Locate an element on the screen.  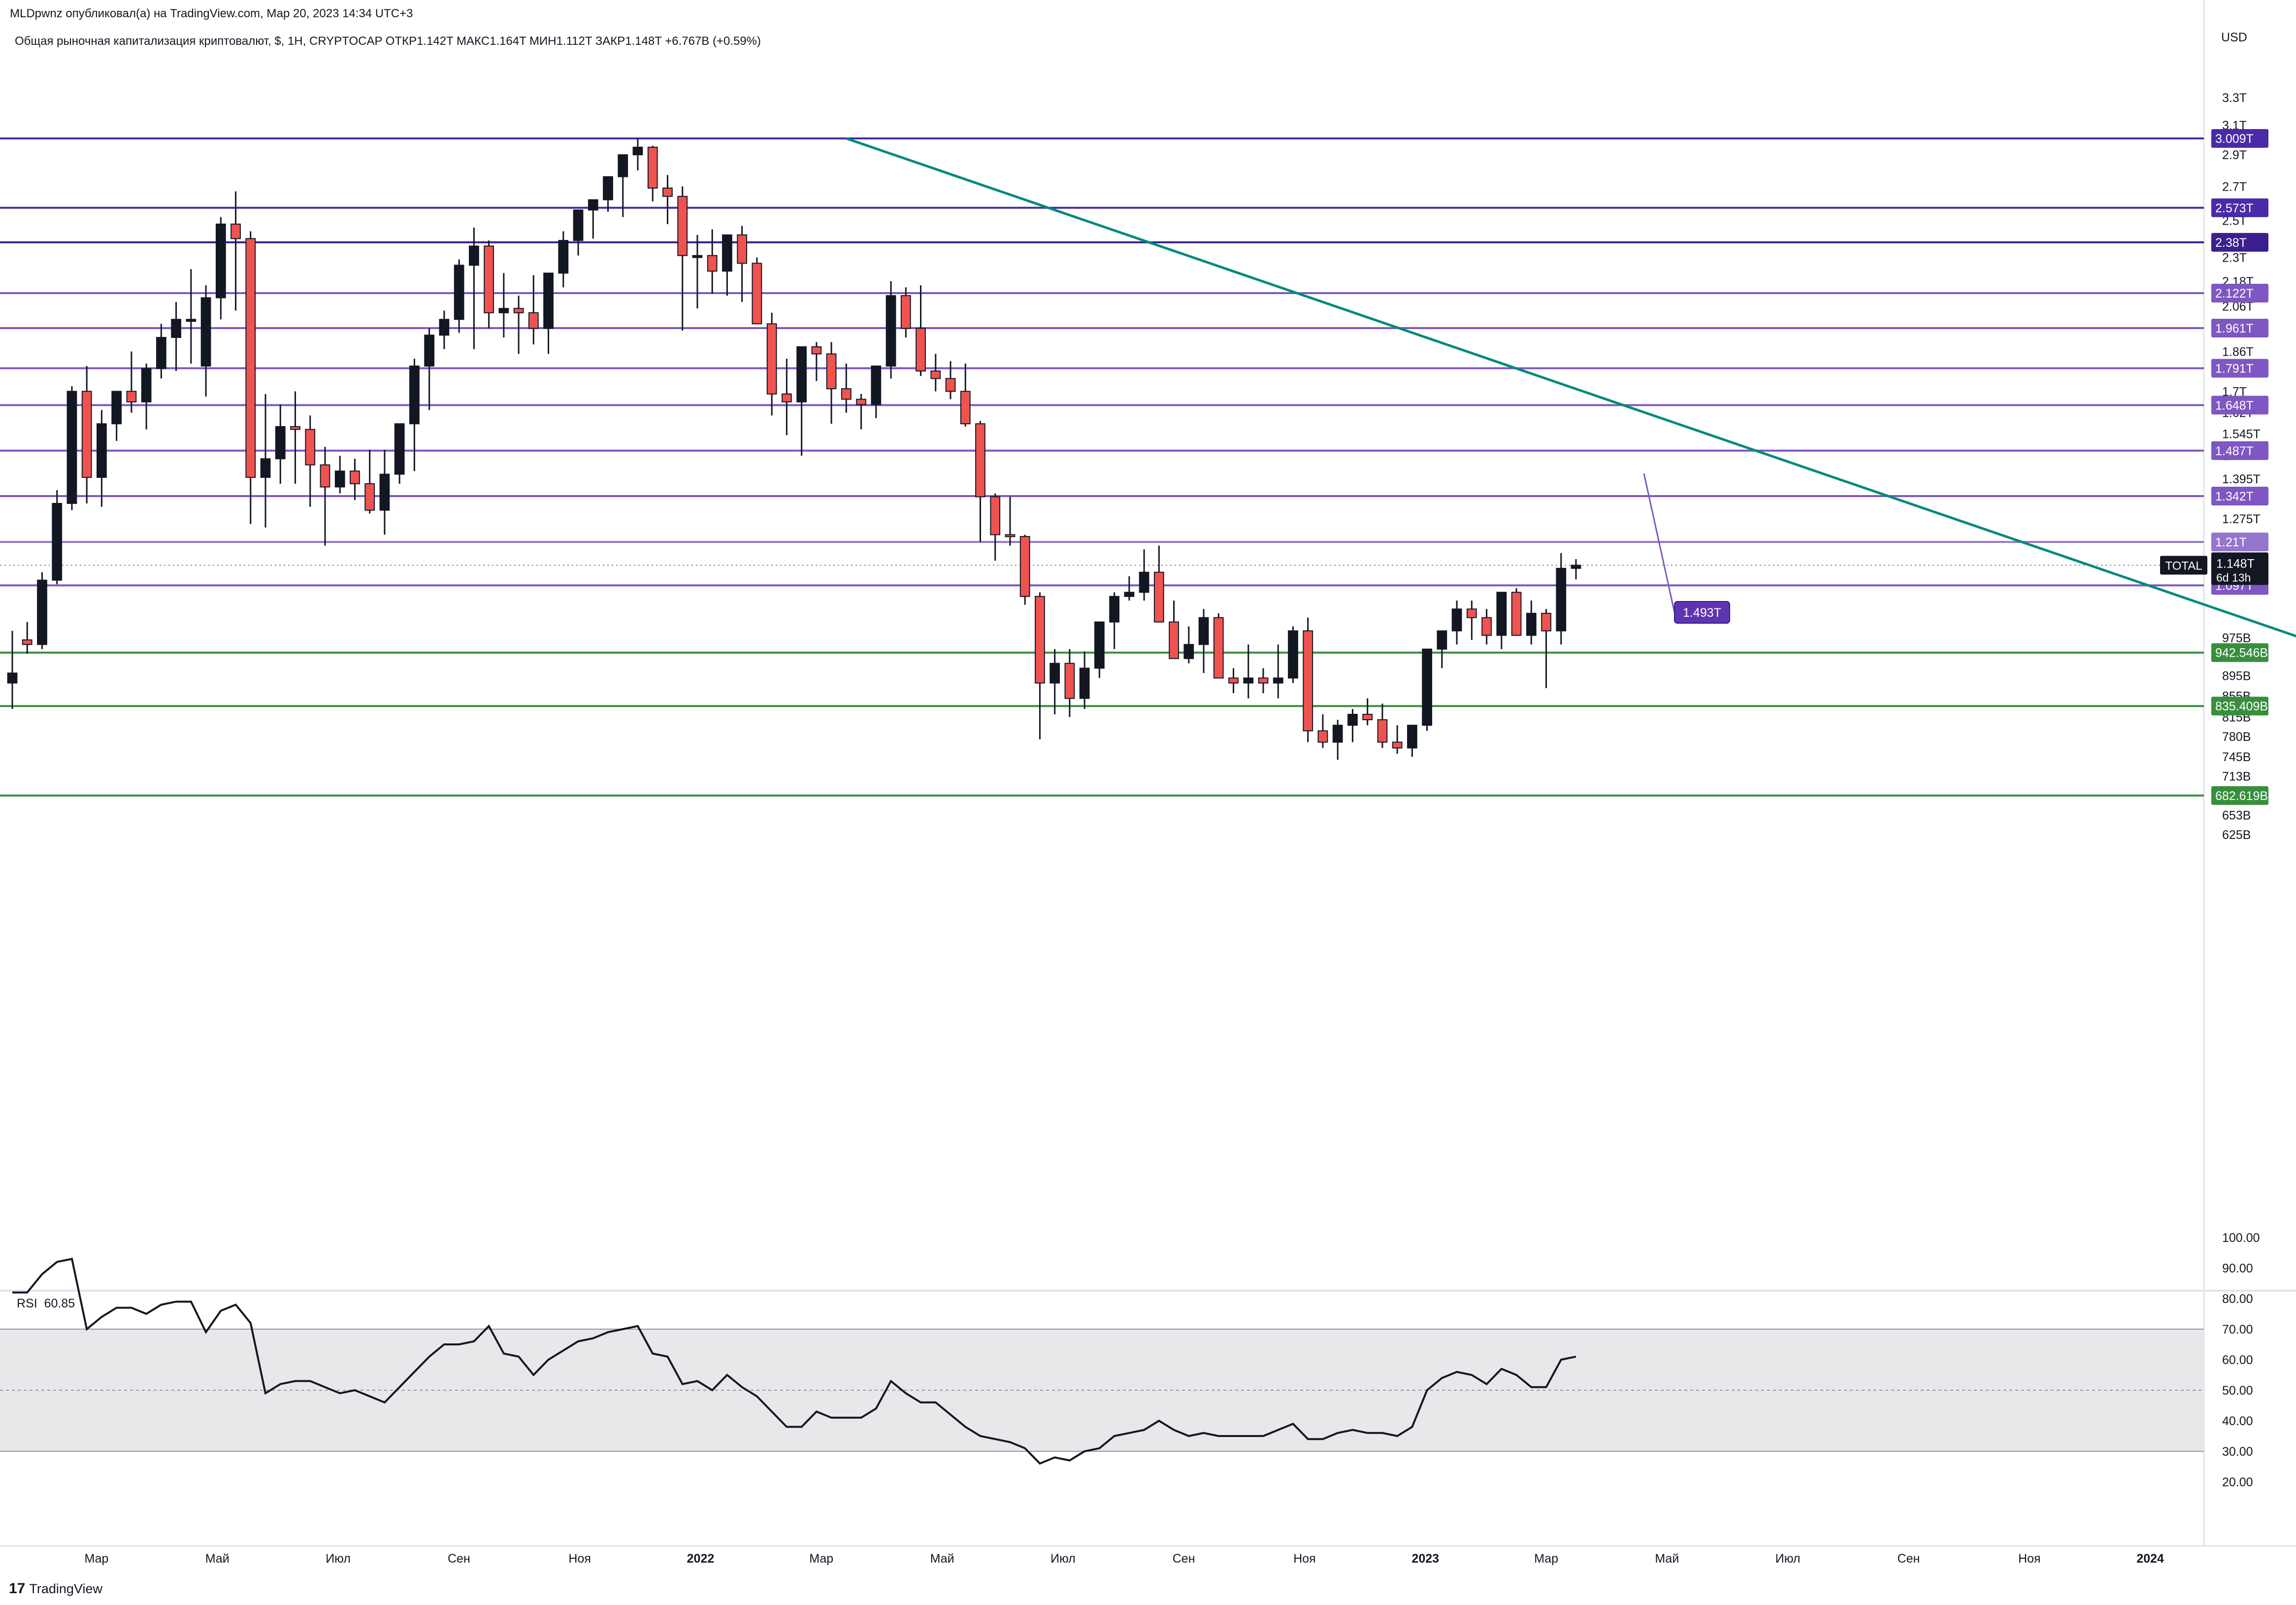
rsi-legend: RSI 60.85 is located at coordinates (46, 1304).